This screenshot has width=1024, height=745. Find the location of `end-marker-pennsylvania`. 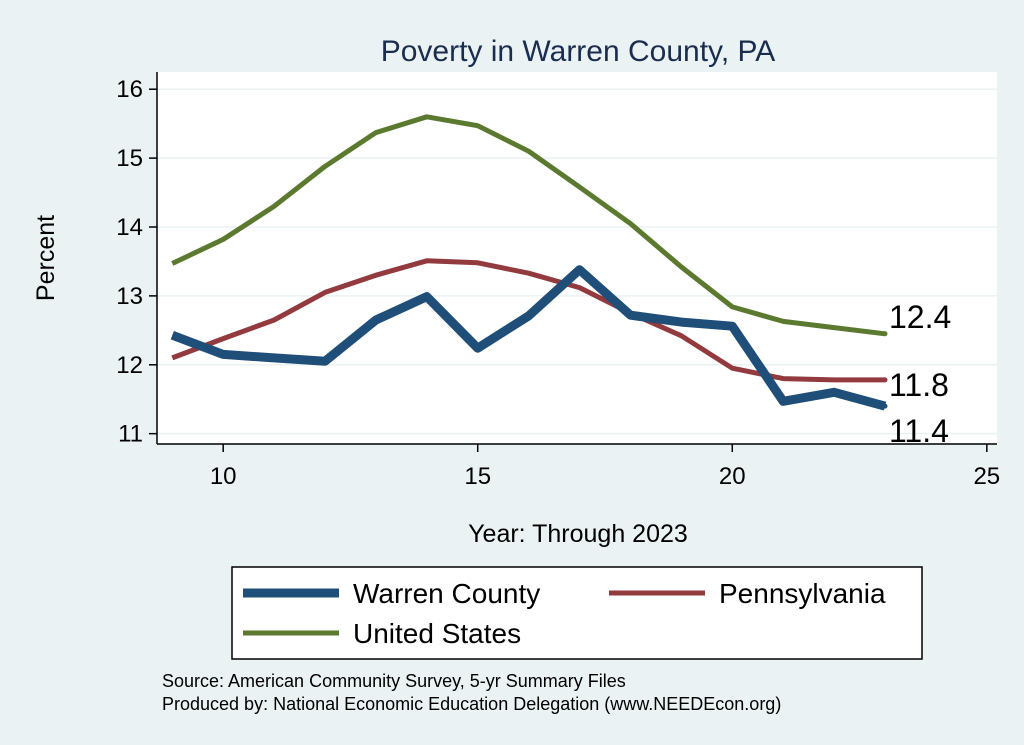

end-marker-pennsylvania is located at coordinates (885, 380).